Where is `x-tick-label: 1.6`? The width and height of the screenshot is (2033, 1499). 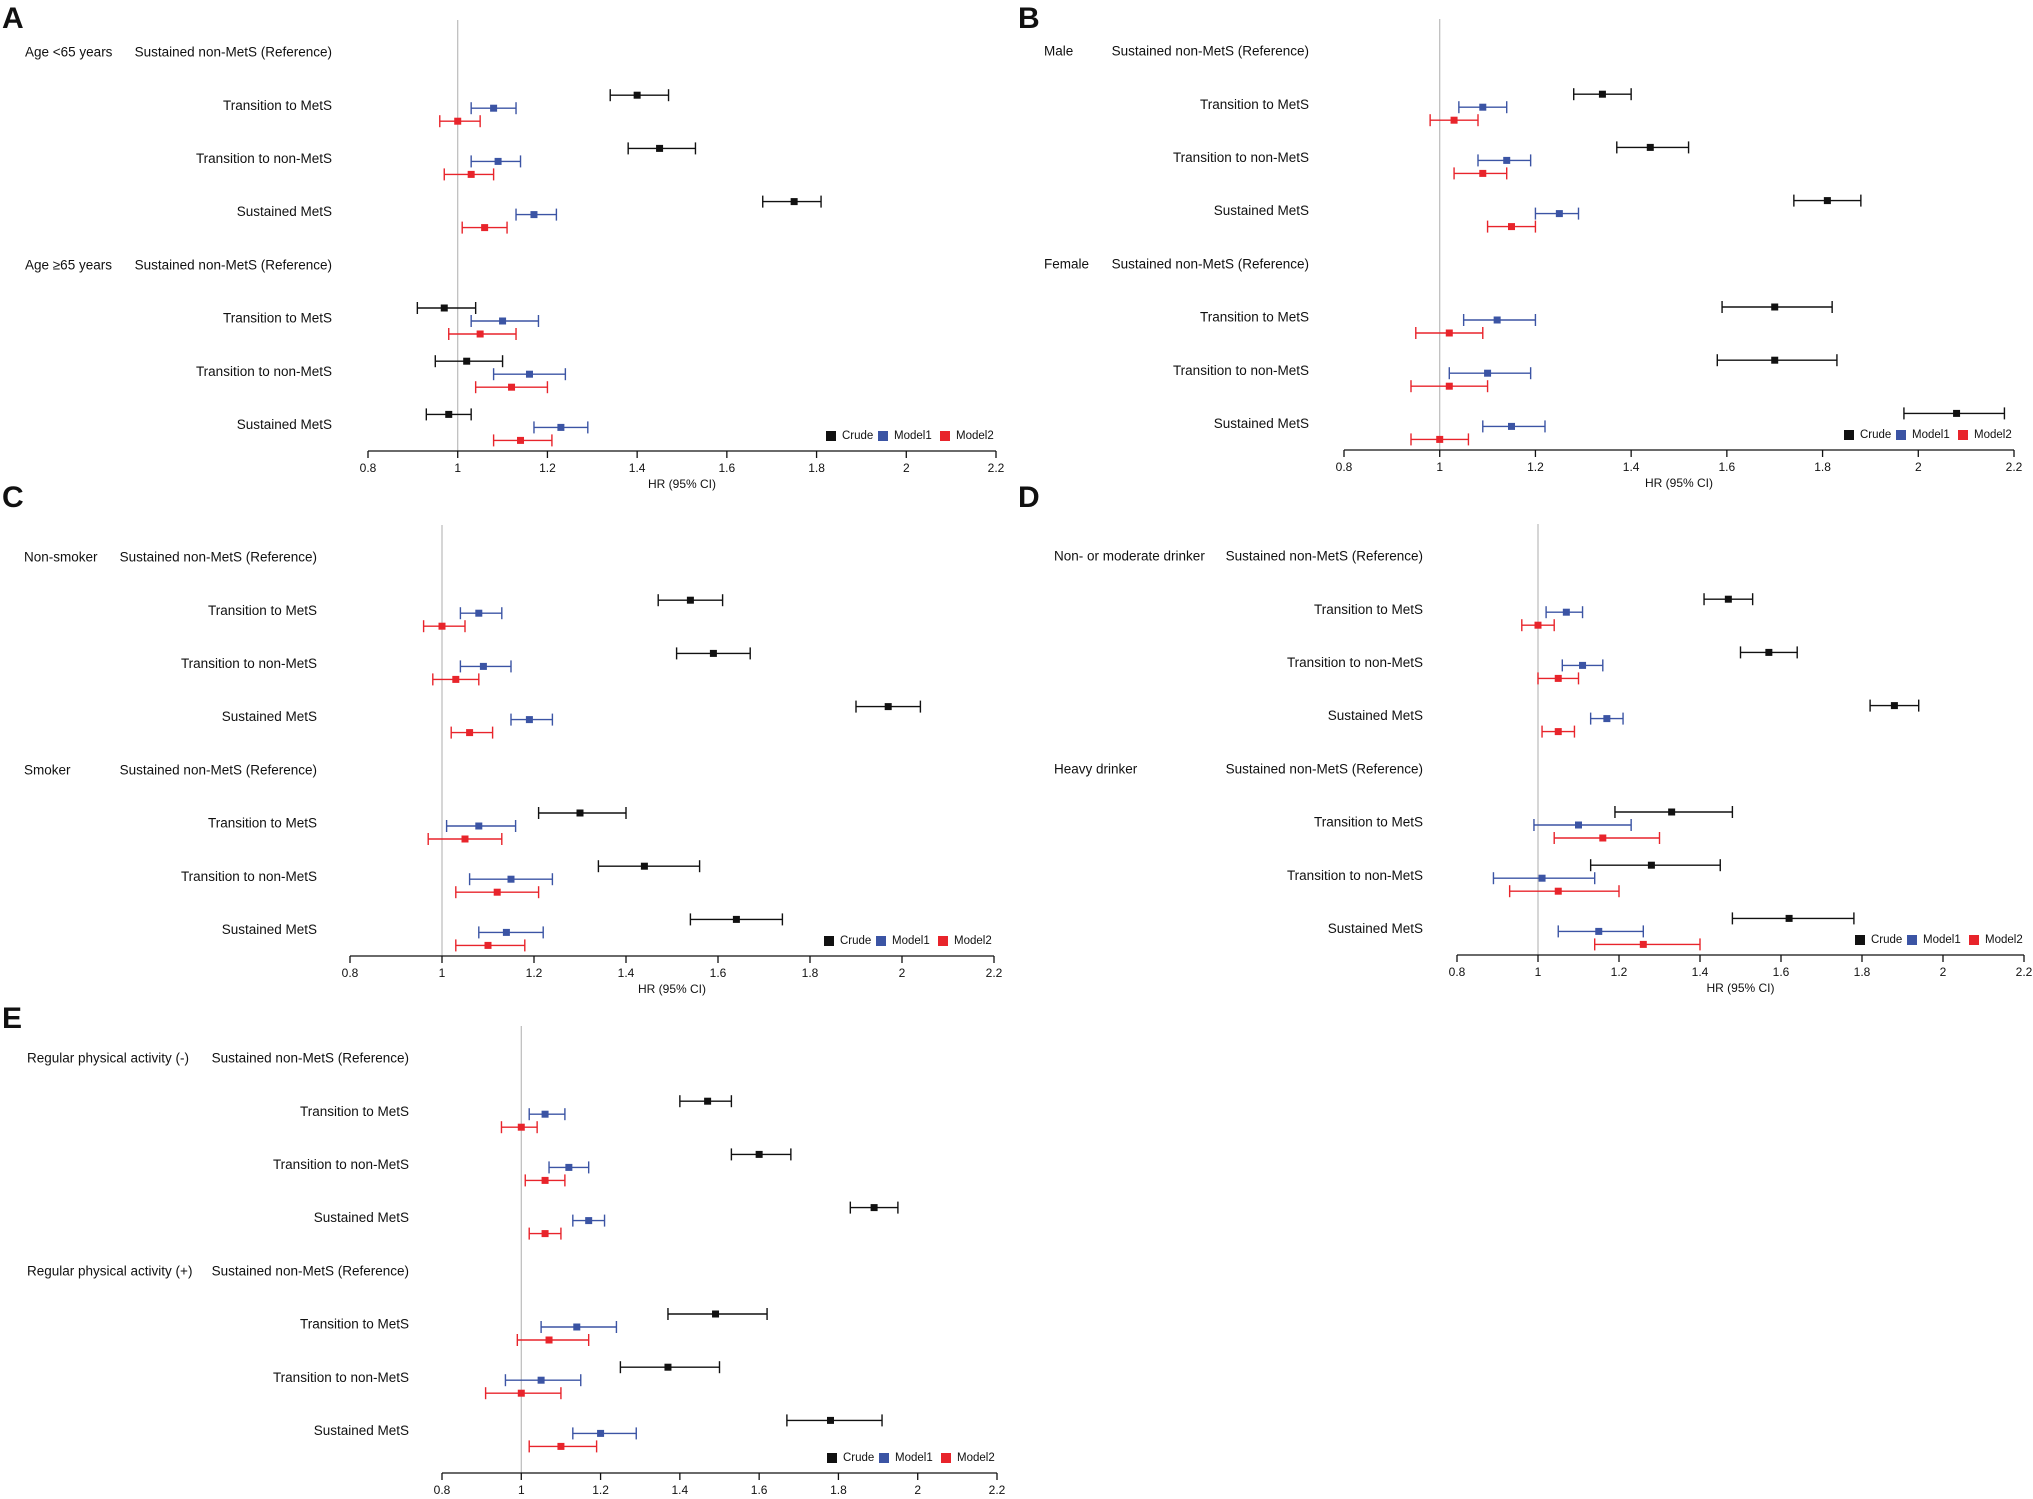
x-tick-label: 1.6 is located at coordinates (1781, 972).